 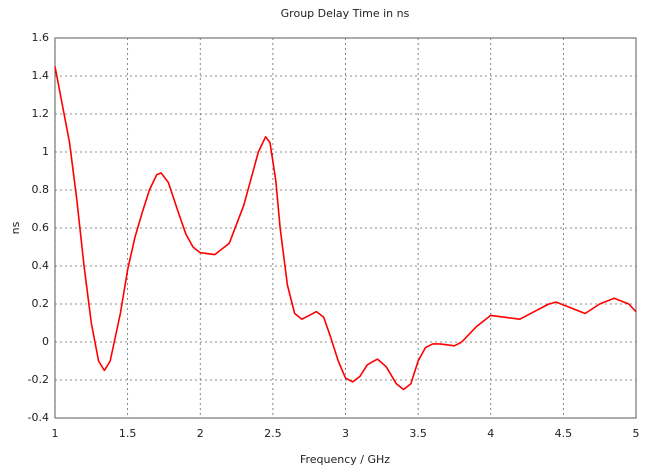 What do you see at coordinates (15, 227) in the screenshot?
I see `y-axis-label: ns` at bounding box center [15, 227].